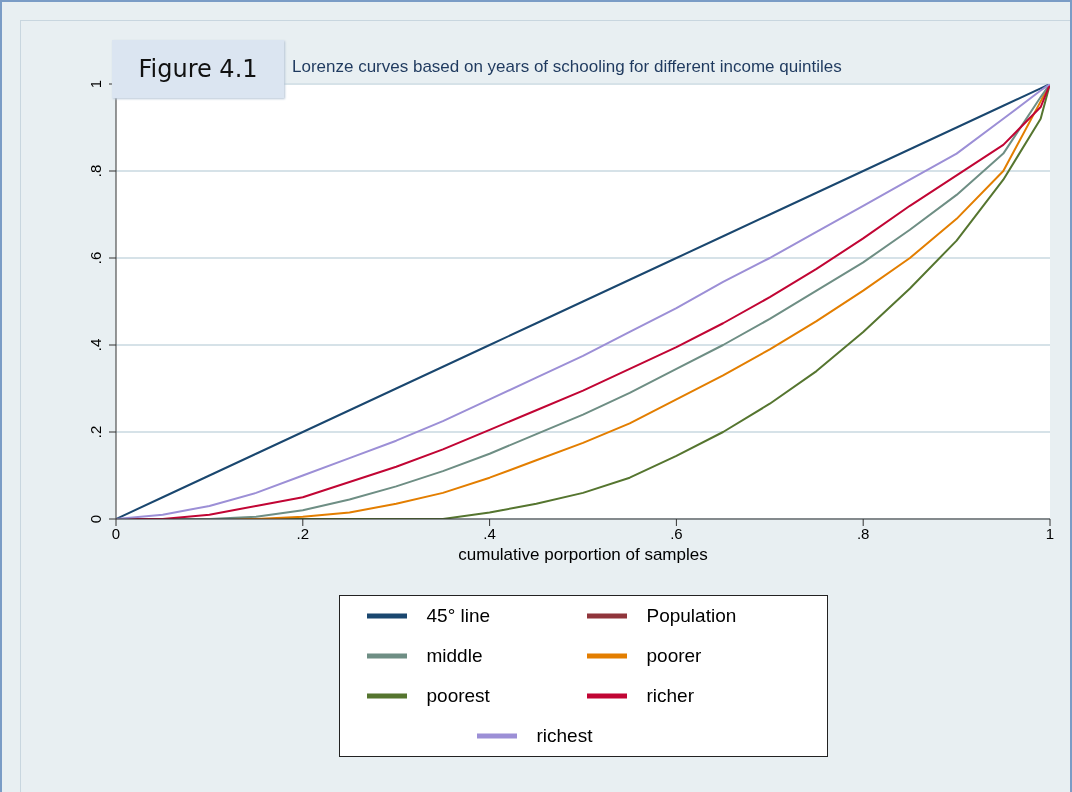 This screenshot has width=1072, height=792. What do you see at coordinates (863, 533) in the screenshot?
I see `x-tick-label: .8` at bounding box center [863, 533].